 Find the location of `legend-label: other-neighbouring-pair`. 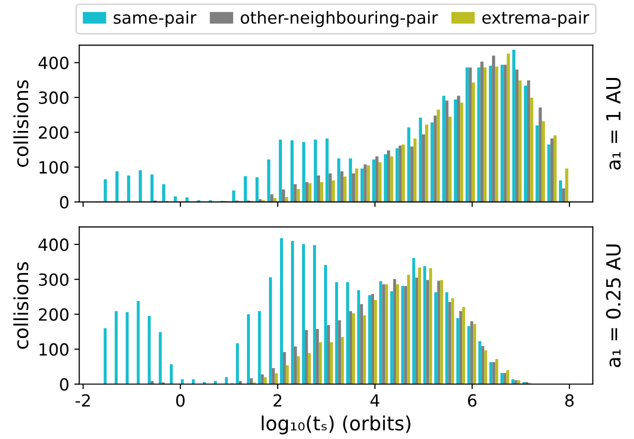

legend-label: other-neighbouring-pair is located at coordinates (339, 19).